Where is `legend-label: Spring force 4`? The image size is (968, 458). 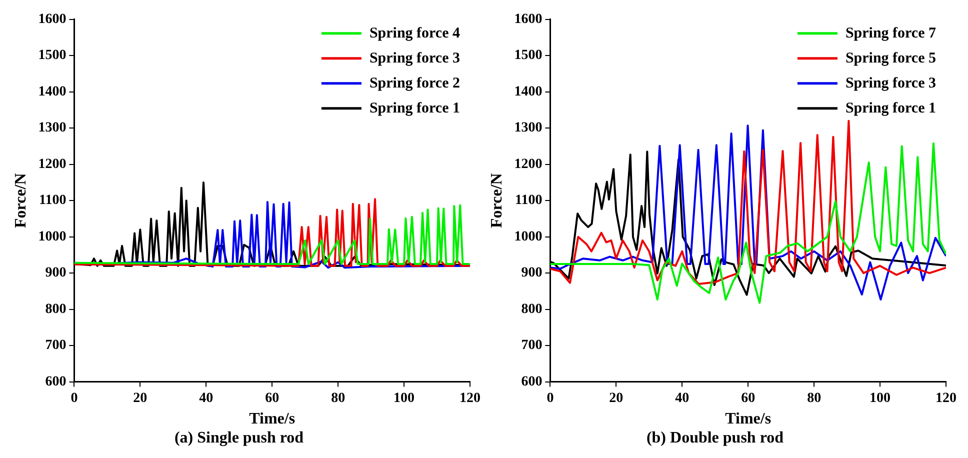
legend-label: Spring force 4 is located at coordinates (414, 33).